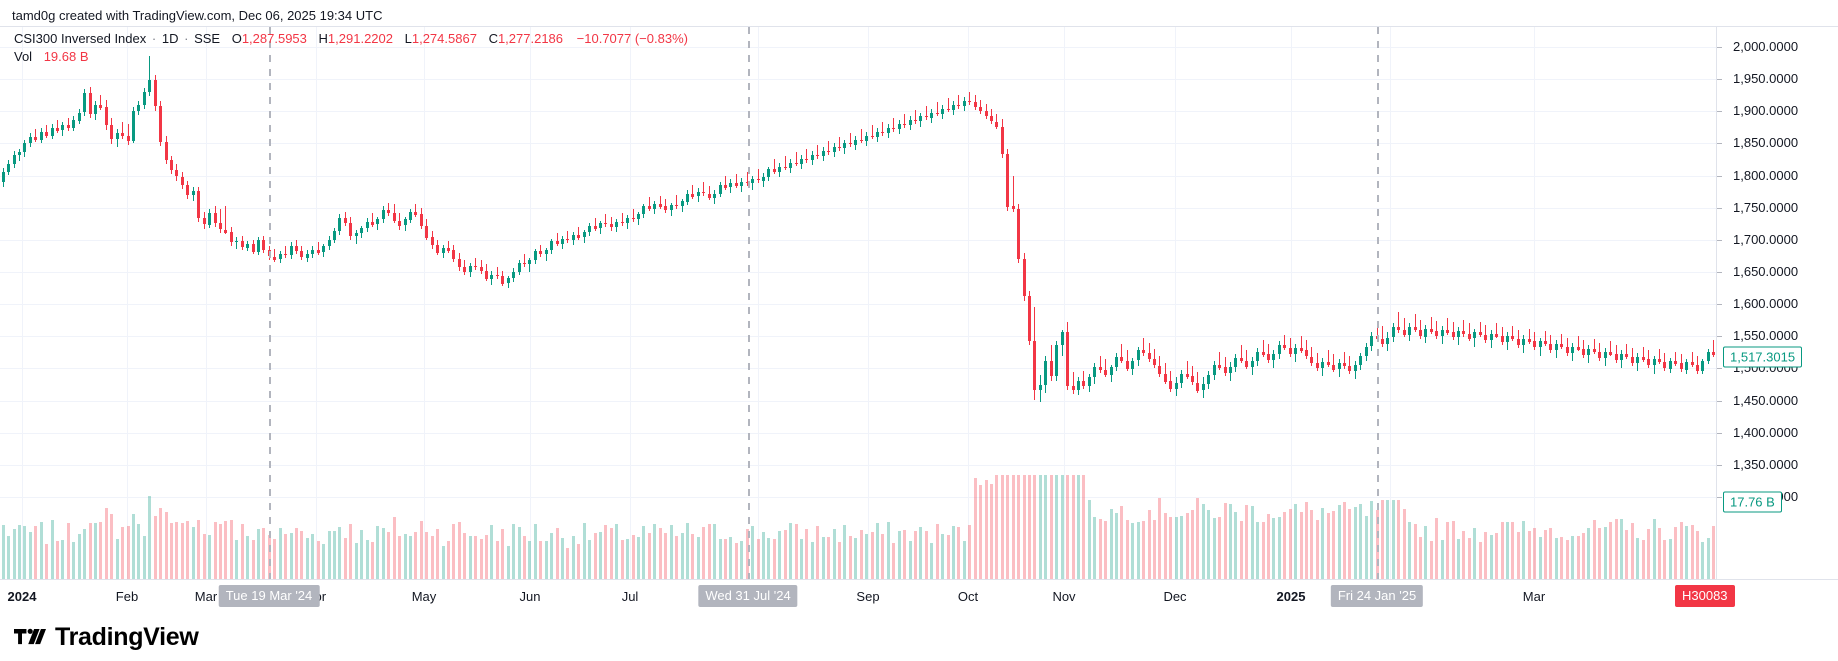 Image resolution: width=1838 pixels, height=661 pixels. I want to click on tradingview-logo: TradingView, so click(106, 637).